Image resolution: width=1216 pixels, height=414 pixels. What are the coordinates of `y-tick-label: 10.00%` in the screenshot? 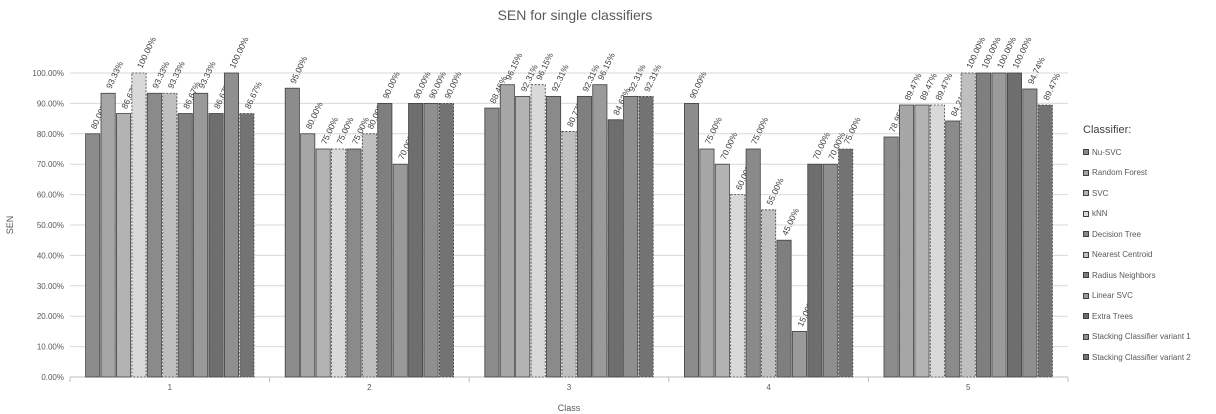 It's located at (50, 347).